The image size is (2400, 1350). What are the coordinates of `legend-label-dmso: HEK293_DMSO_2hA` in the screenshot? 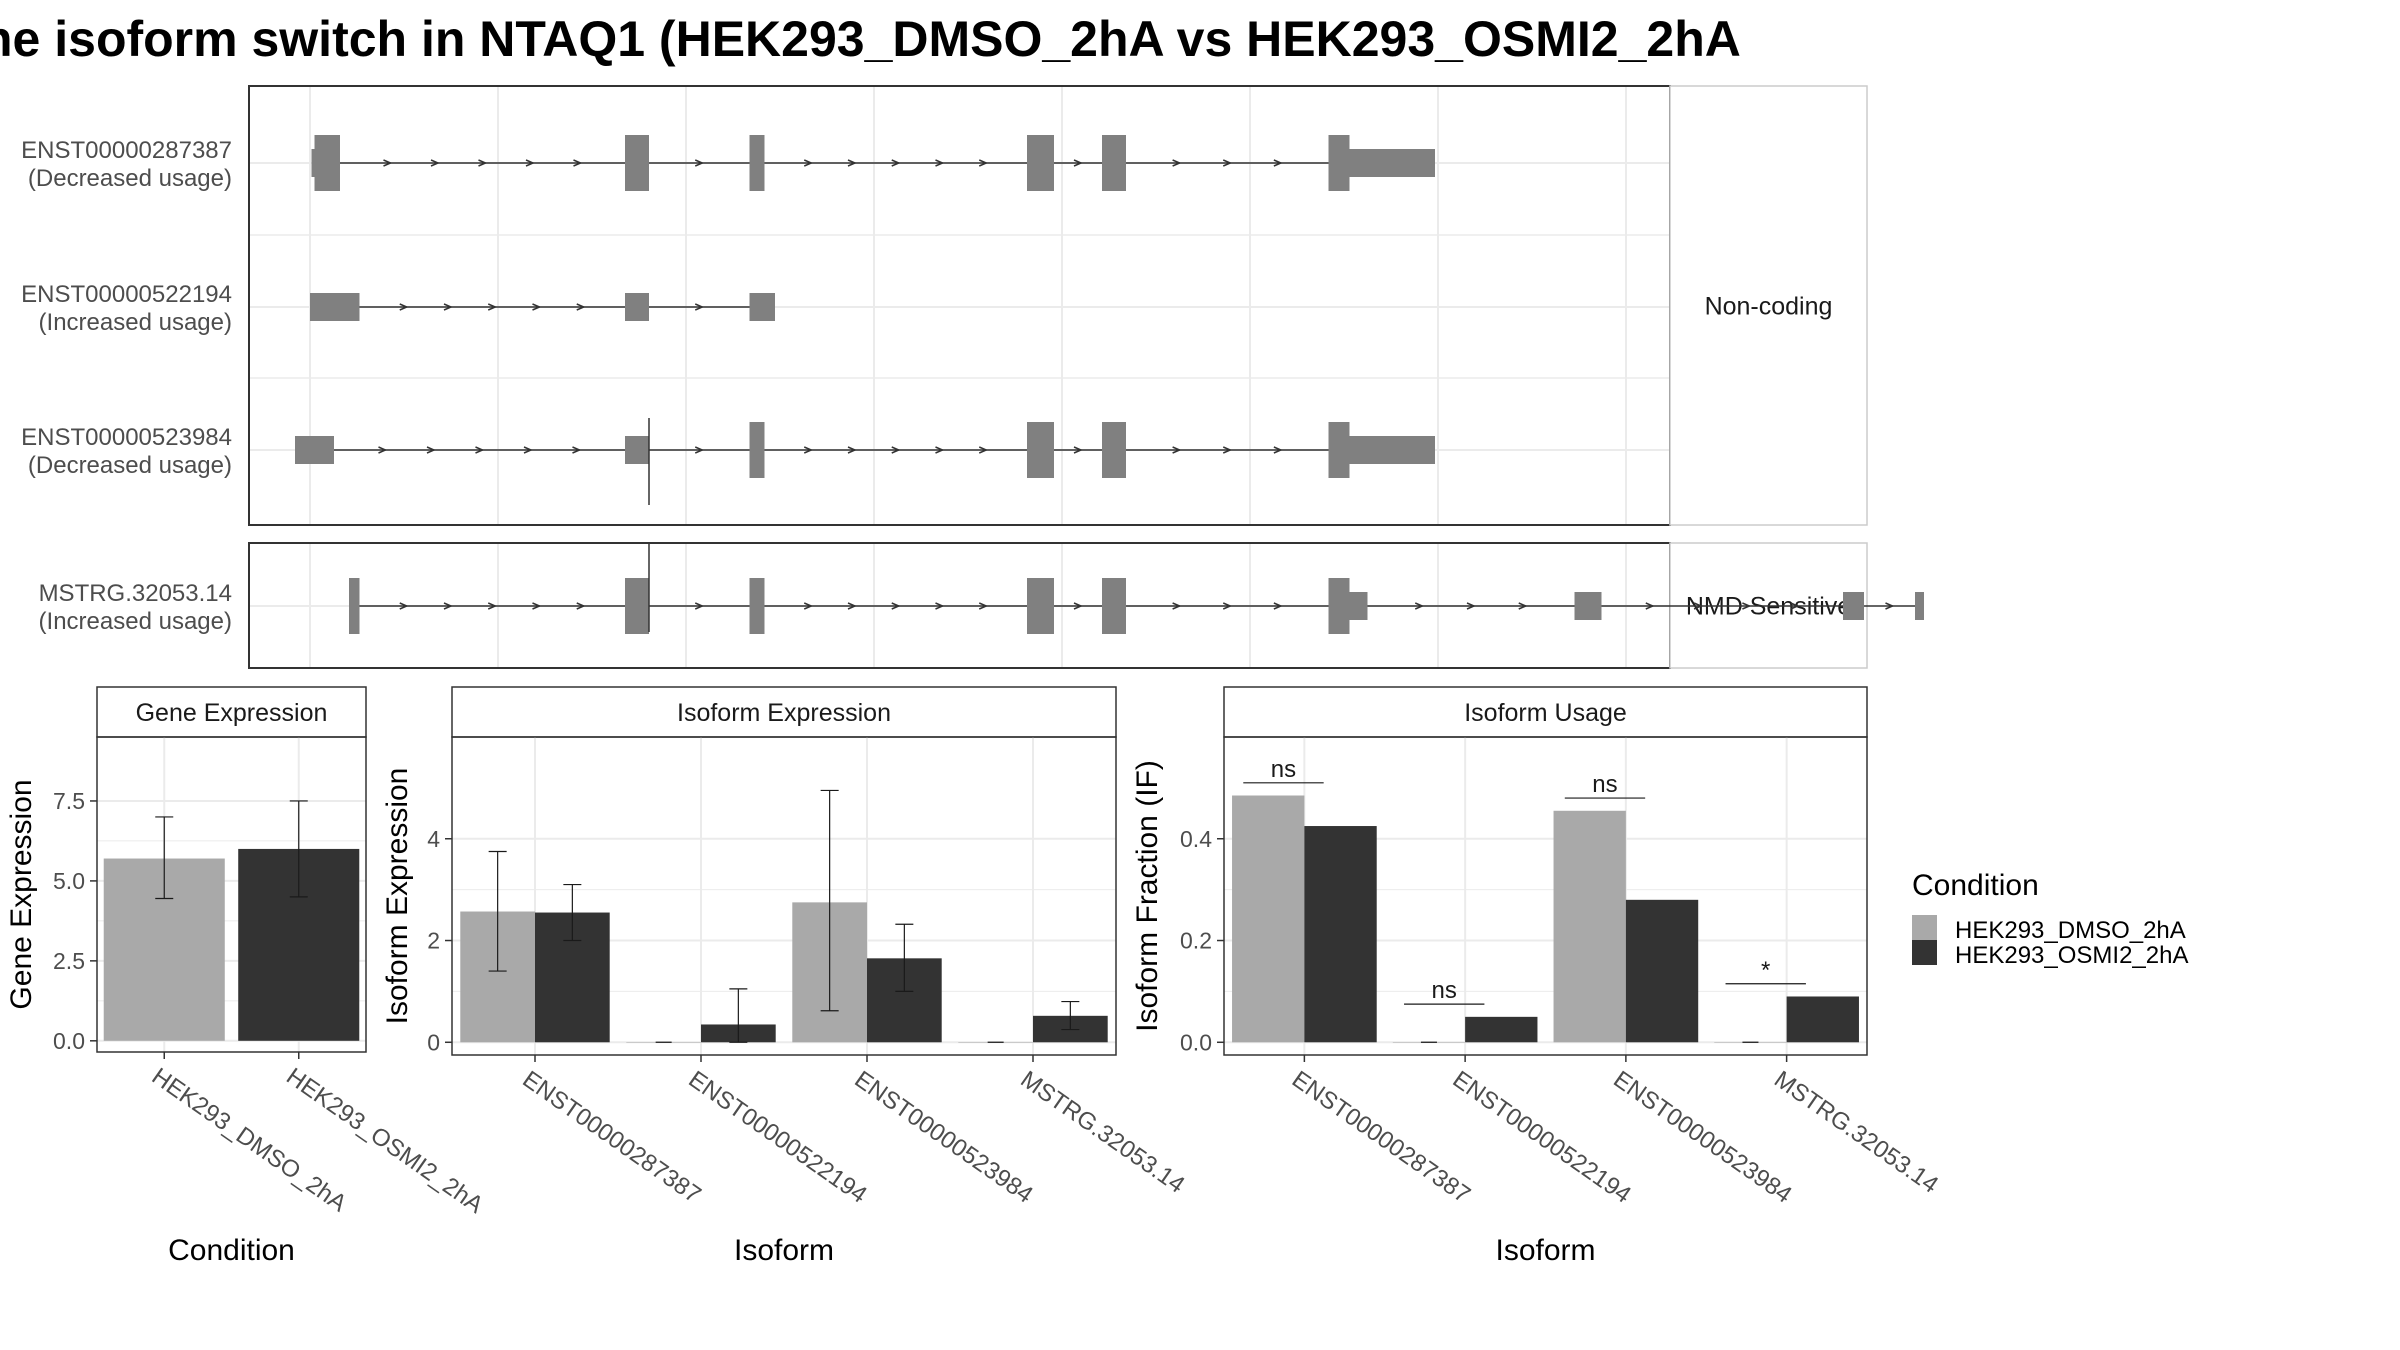 It's located at (2070, 930).